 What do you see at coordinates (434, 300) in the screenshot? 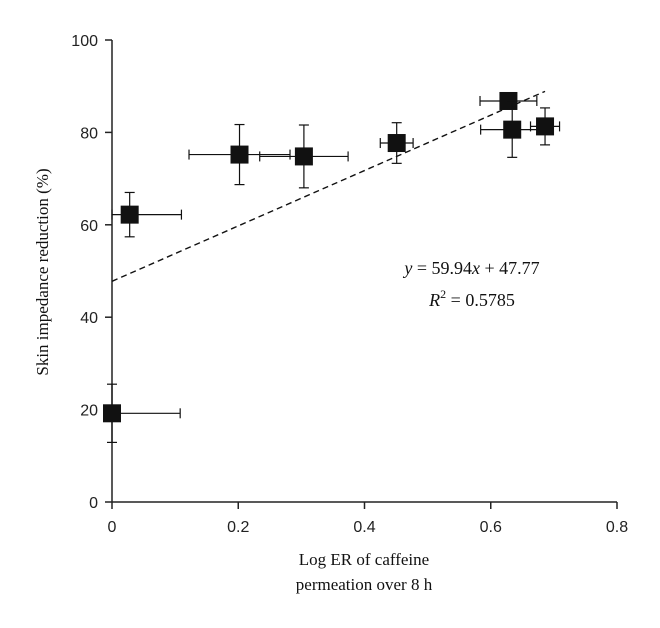
I see `r2-r: R` at bounding box center [434, 300].